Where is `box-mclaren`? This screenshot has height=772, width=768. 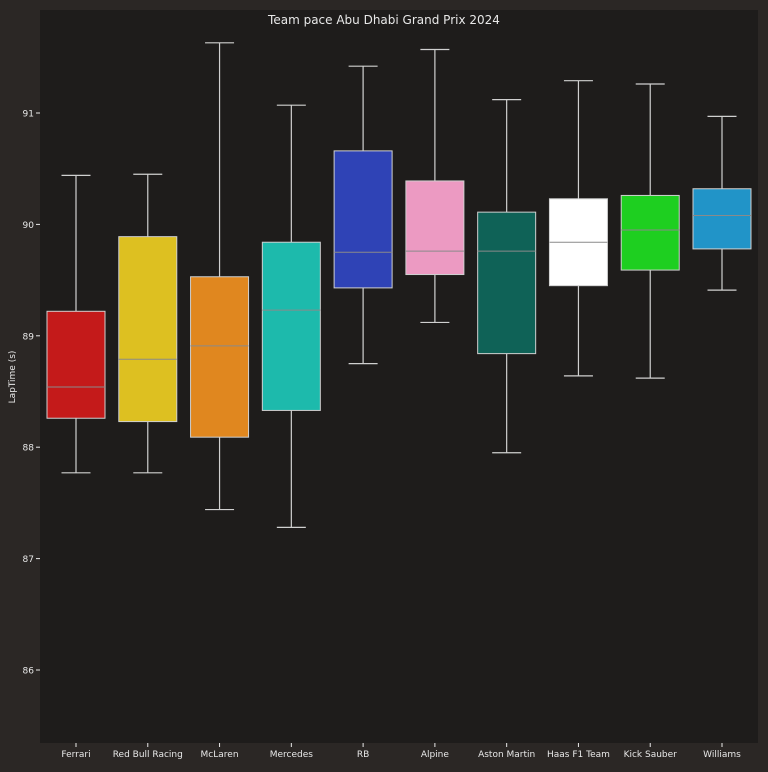
box-mclaren is located at coordinates (220, 276).